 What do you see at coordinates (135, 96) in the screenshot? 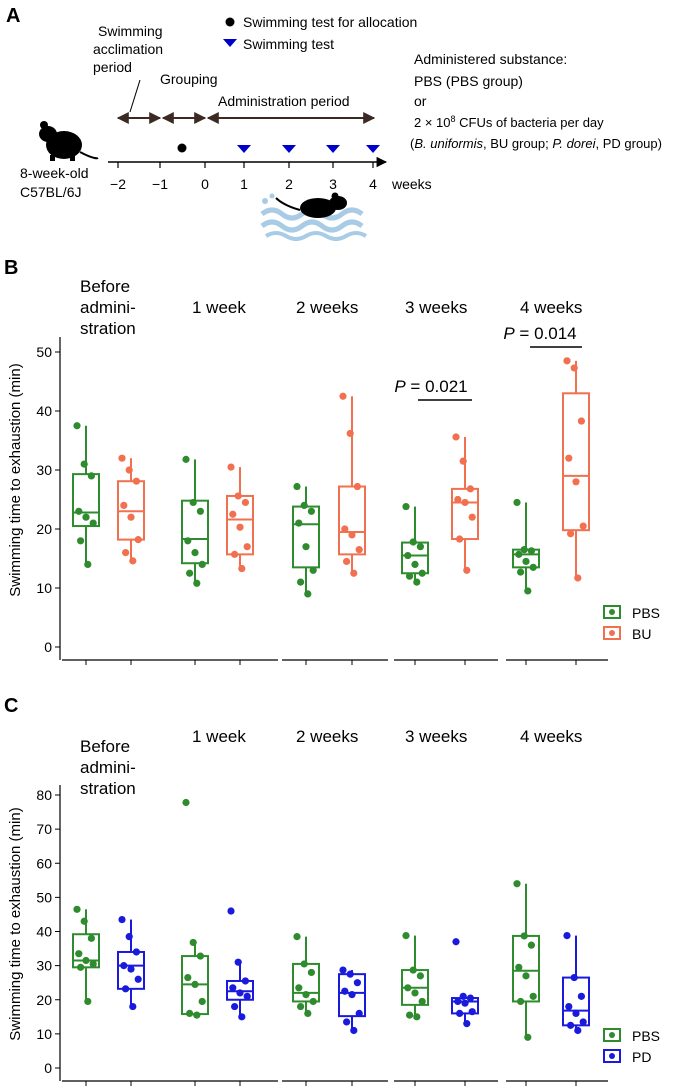
I see `acclimation-pointer-line` at bounding box center [135, 96].